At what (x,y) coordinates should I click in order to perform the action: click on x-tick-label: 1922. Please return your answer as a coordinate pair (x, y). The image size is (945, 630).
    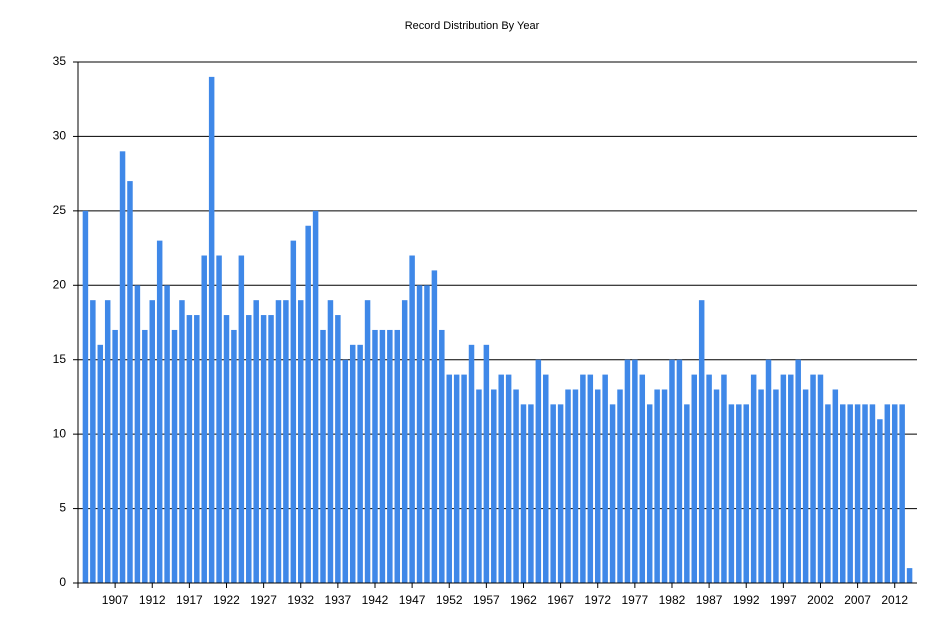
    Looking at the image, I should click on (226, 600).